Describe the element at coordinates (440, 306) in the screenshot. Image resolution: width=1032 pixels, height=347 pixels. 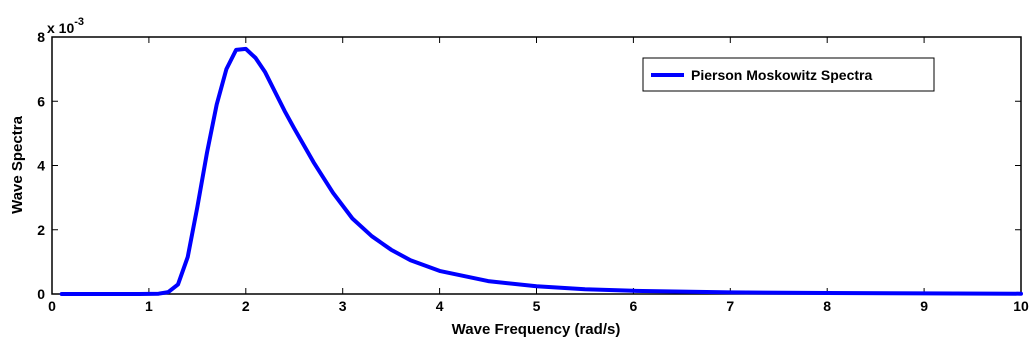
I see `x-tick-label: 4` at that location.